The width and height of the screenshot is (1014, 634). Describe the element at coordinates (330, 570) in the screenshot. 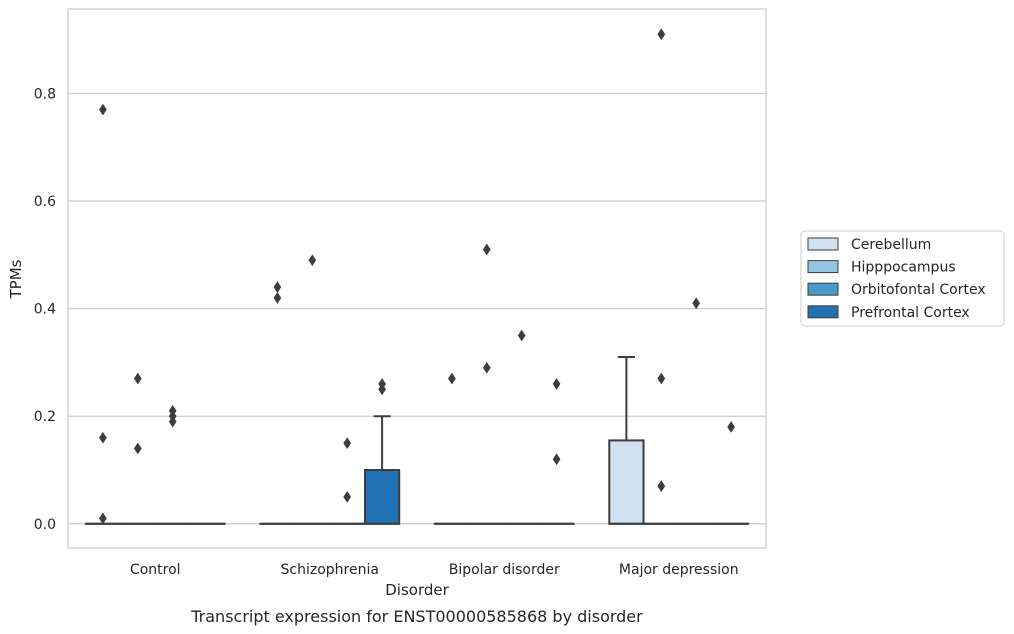

I see `x-tick-label: Schizophrenia` at that location.